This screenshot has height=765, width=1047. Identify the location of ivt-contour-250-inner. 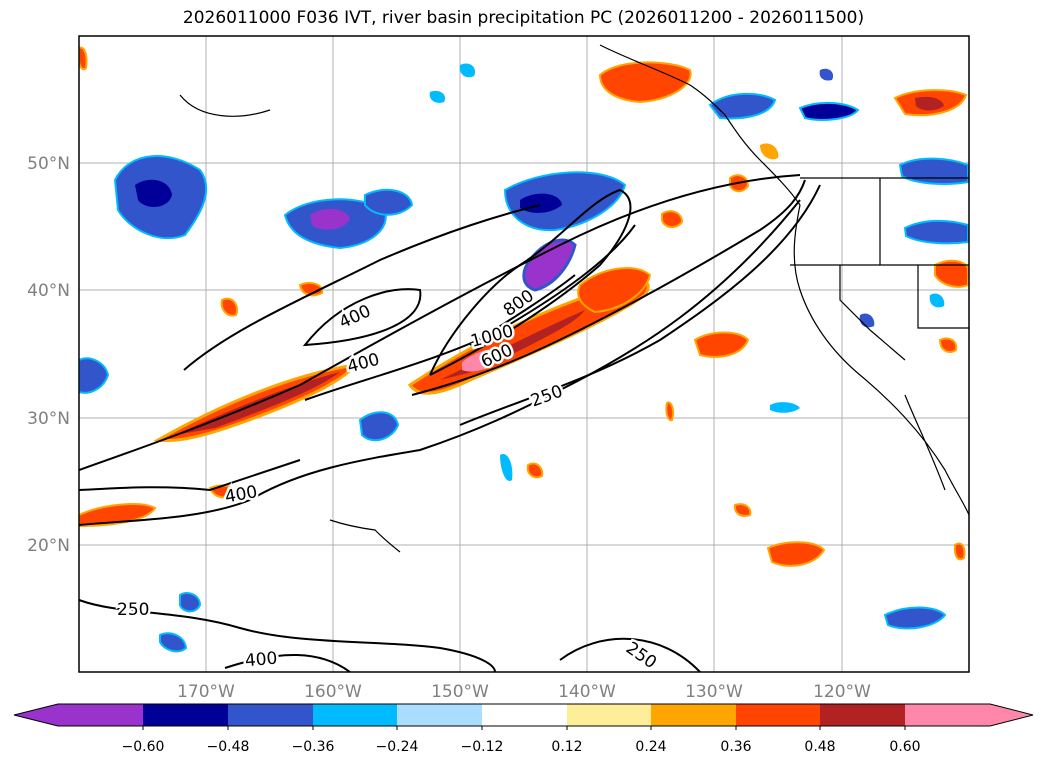
(608, 287).